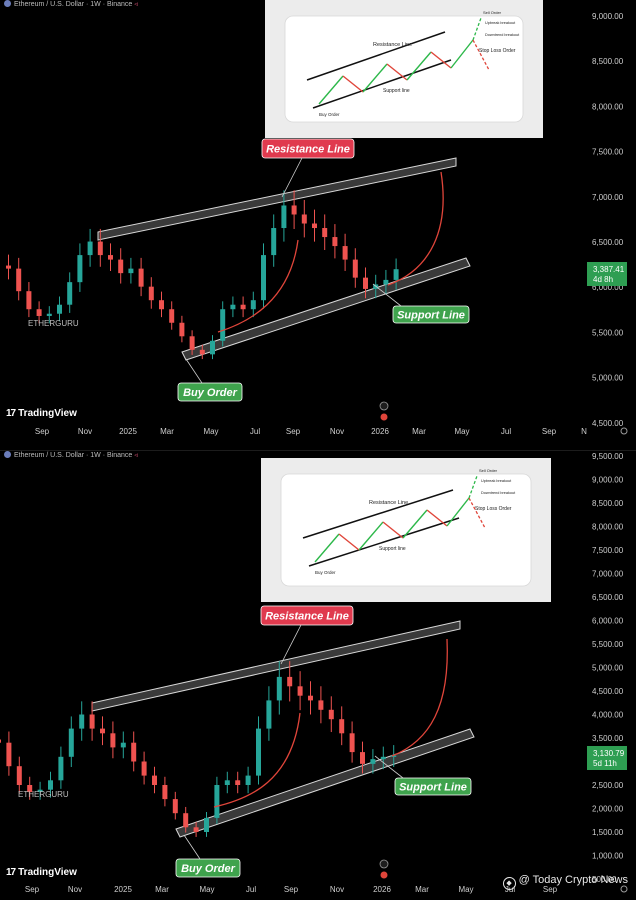 This screenshot has height=900, width=636. What do you see at coordinates (415, 228) in the screenshot?
I see `projection-arrow` at bounding box center [415, 228].